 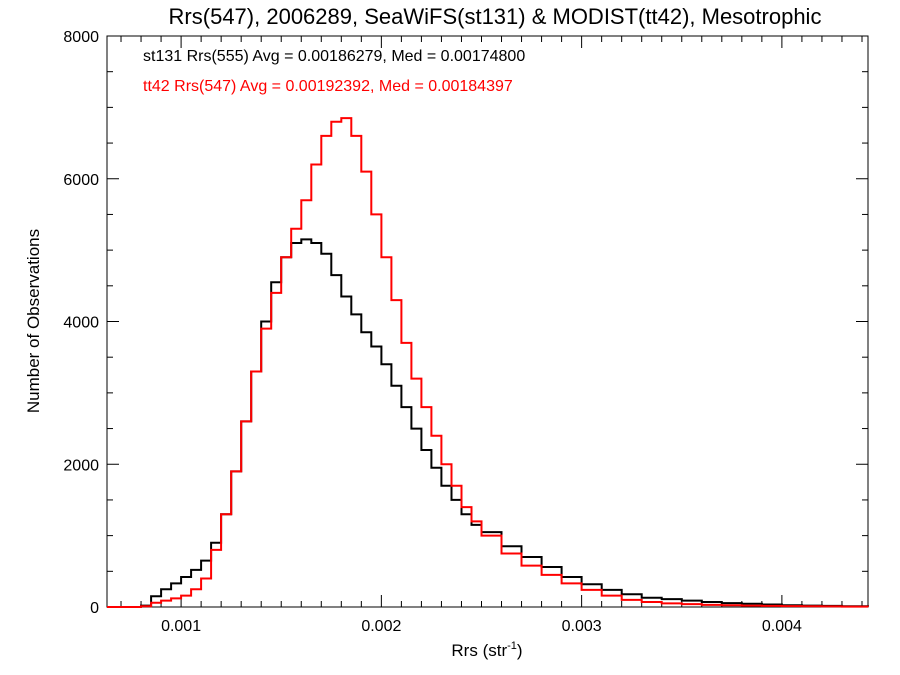 What do you see at coordinates (381, 626) in the screenshot?
I see `x-tick-label: 0.002` at bounding box center [381, 626].